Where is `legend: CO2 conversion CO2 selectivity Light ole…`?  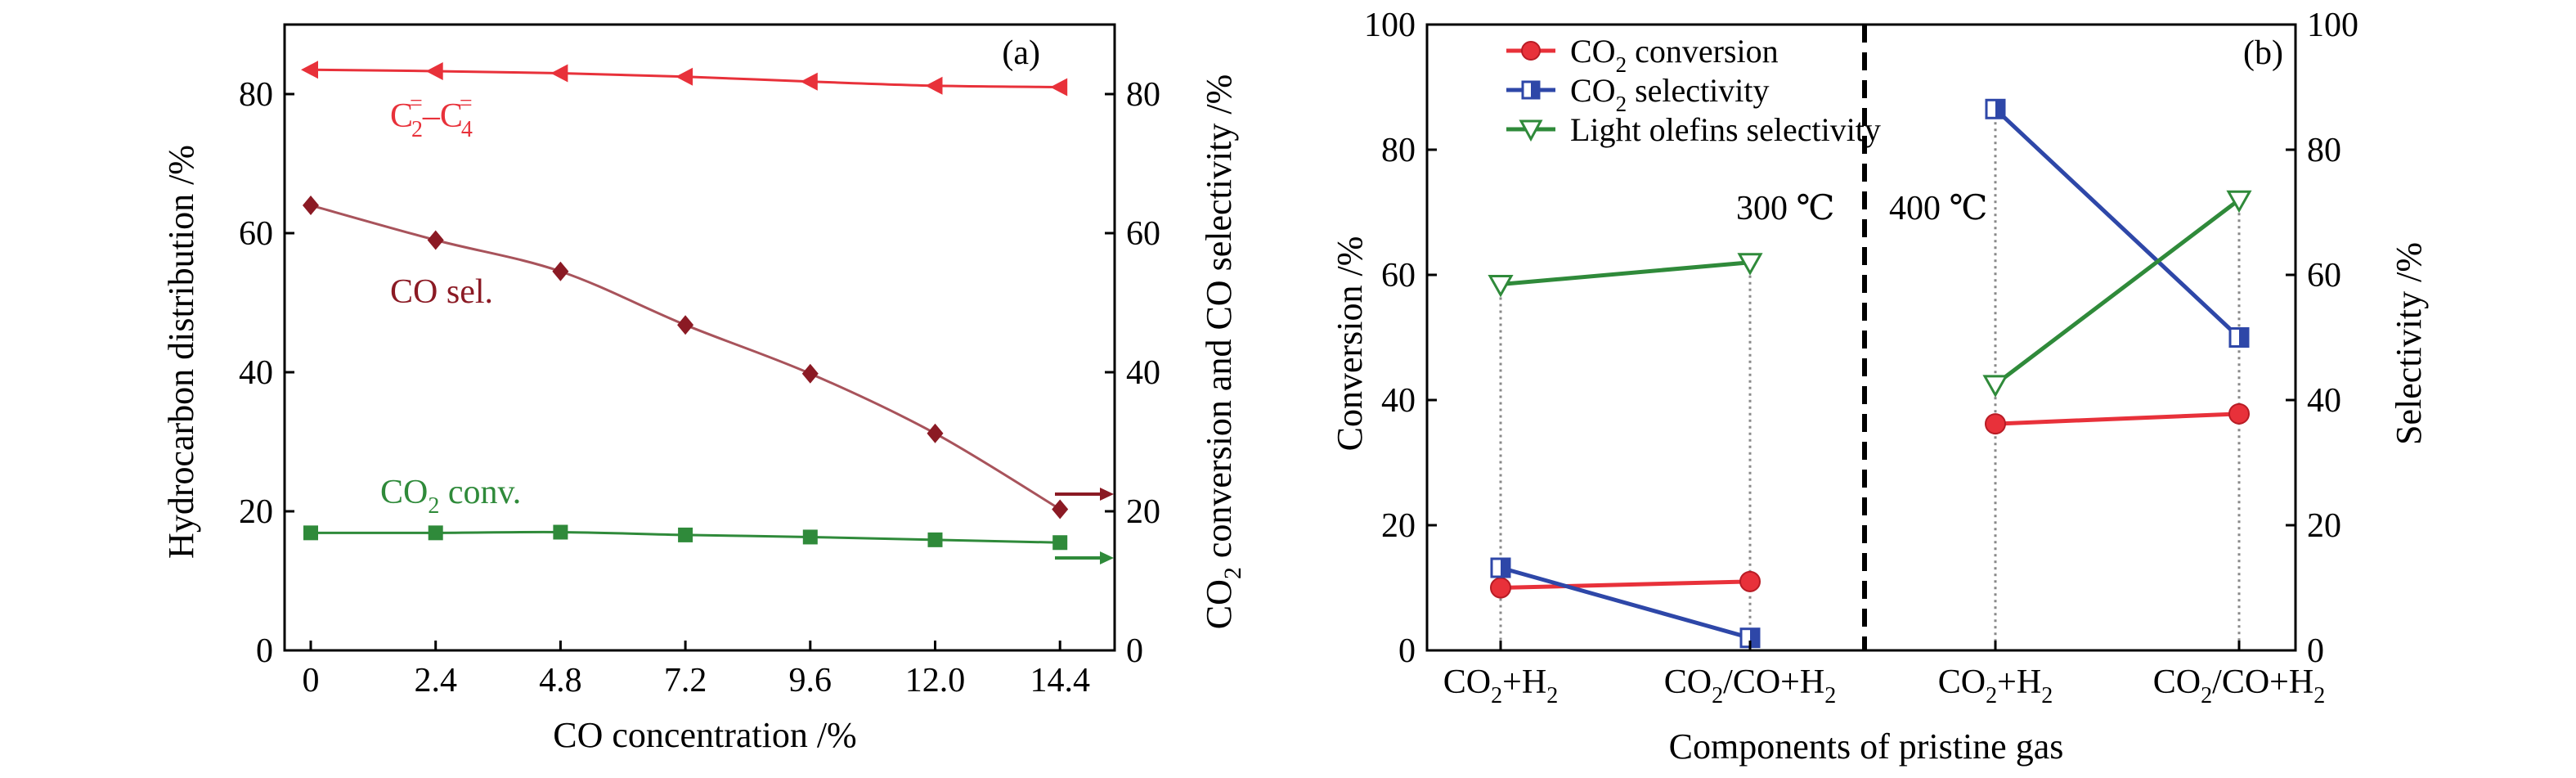 legend: CO2 conversion CO2 selectivity Light ole… is located at coordinates (1693, 90).